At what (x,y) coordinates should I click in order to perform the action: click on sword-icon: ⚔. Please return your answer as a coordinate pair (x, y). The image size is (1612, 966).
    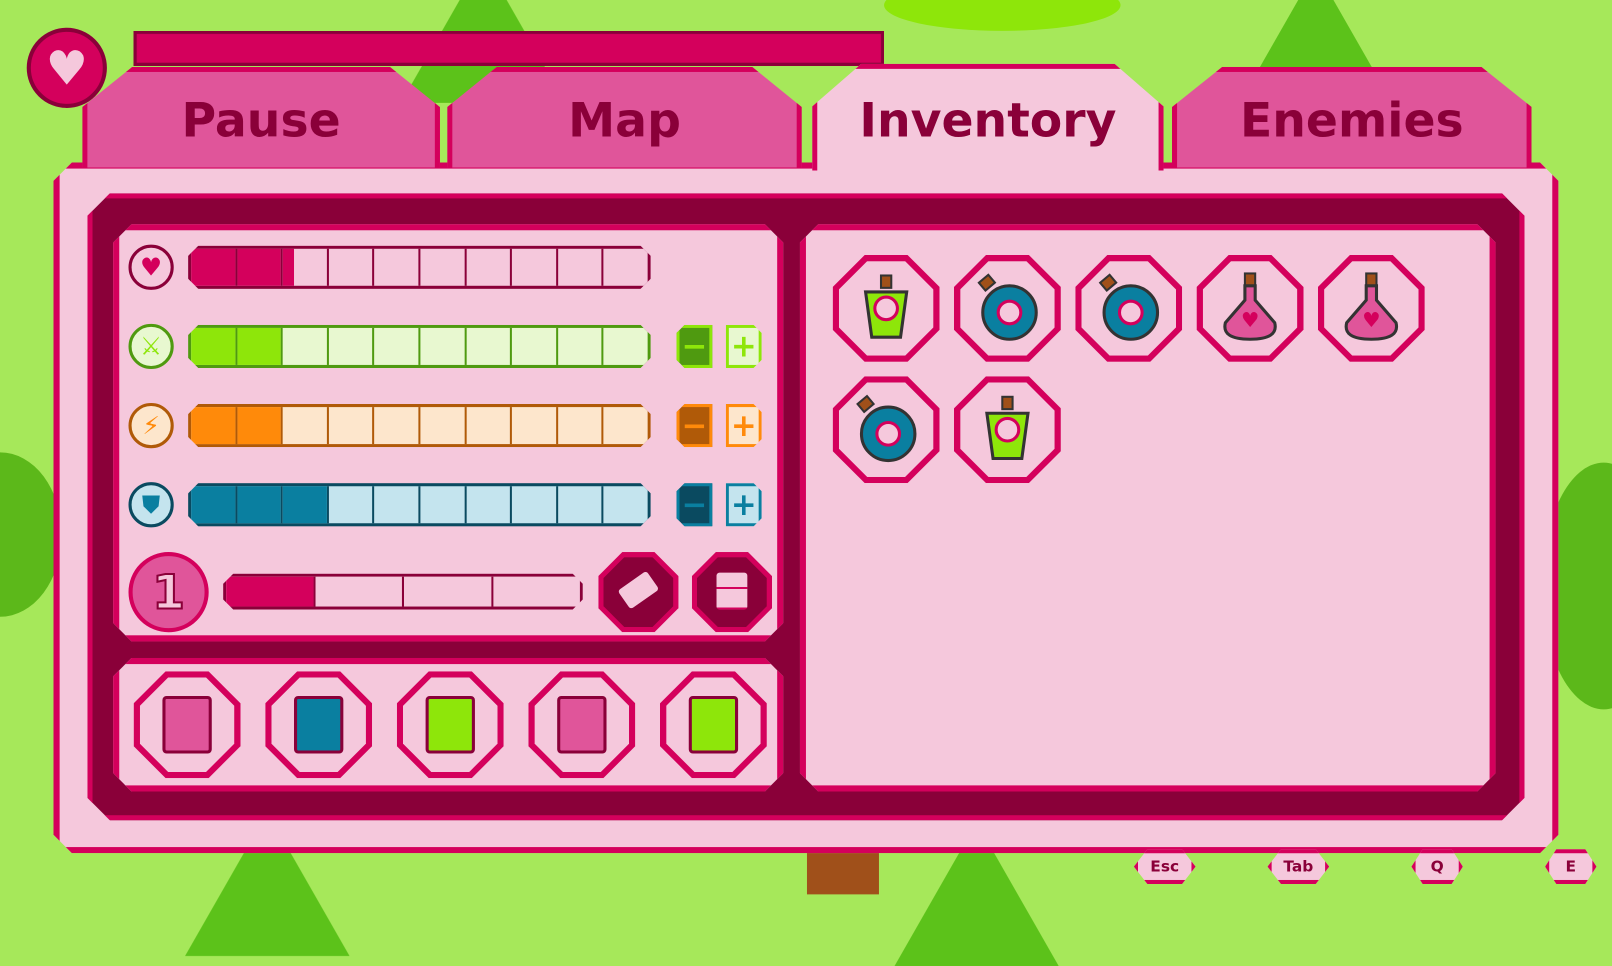
    Looking at the image, I should click on (151, 346).